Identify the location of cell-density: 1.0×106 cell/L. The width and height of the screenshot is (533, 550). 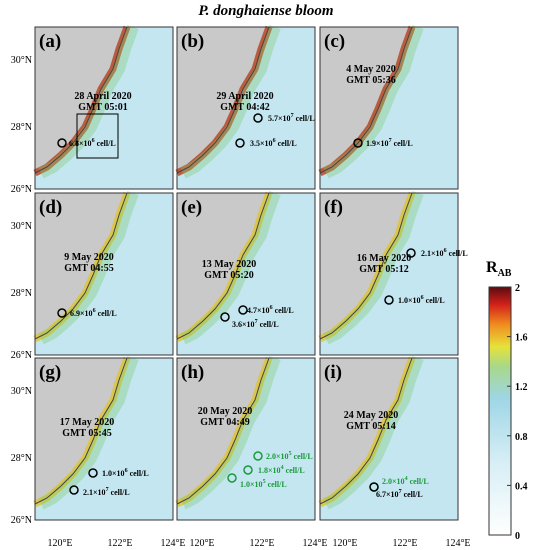
(421, 300).